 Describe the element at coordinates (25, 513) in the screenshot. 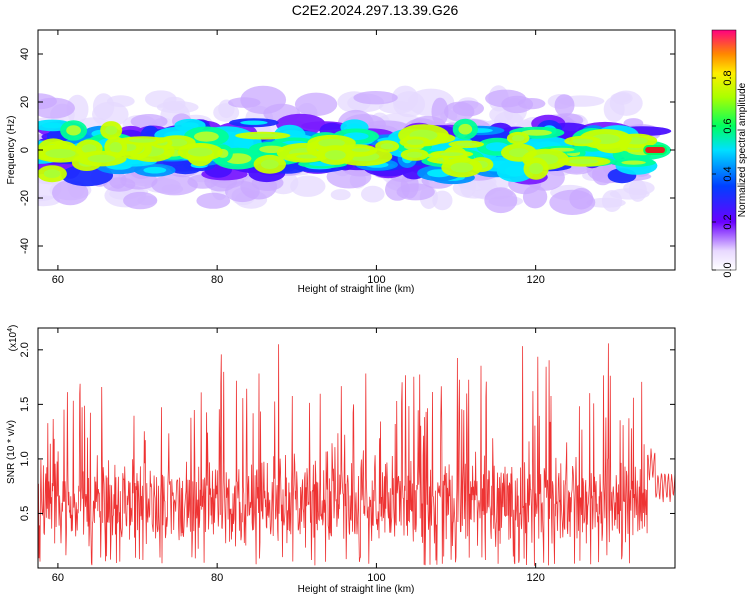

I see `y-tick-label: 0.5` at that location.